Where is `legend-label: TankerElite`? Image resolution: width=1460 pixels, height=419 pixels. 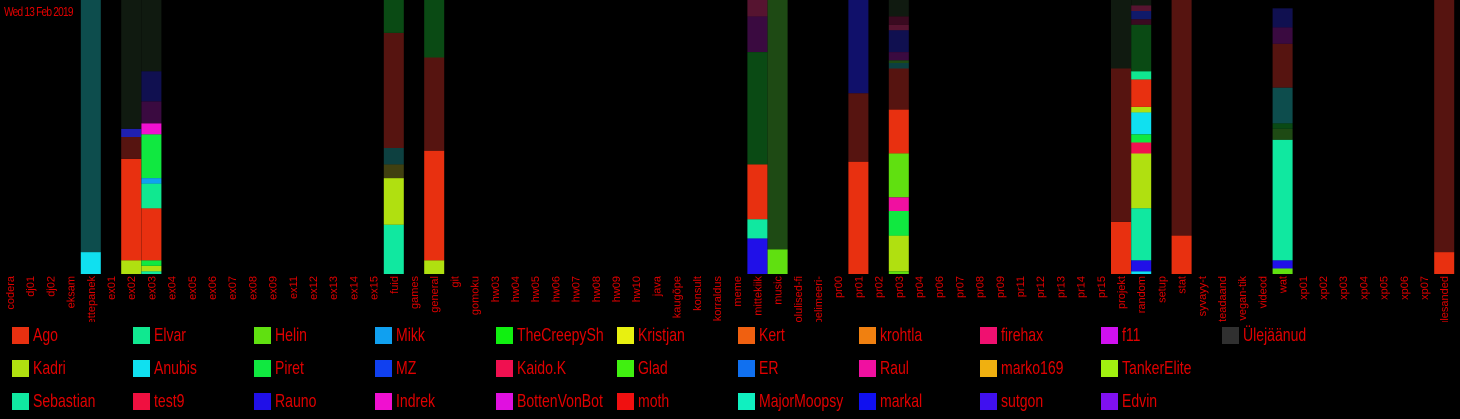
legend-label: TankerElite is located at coordinates (1157, 367).